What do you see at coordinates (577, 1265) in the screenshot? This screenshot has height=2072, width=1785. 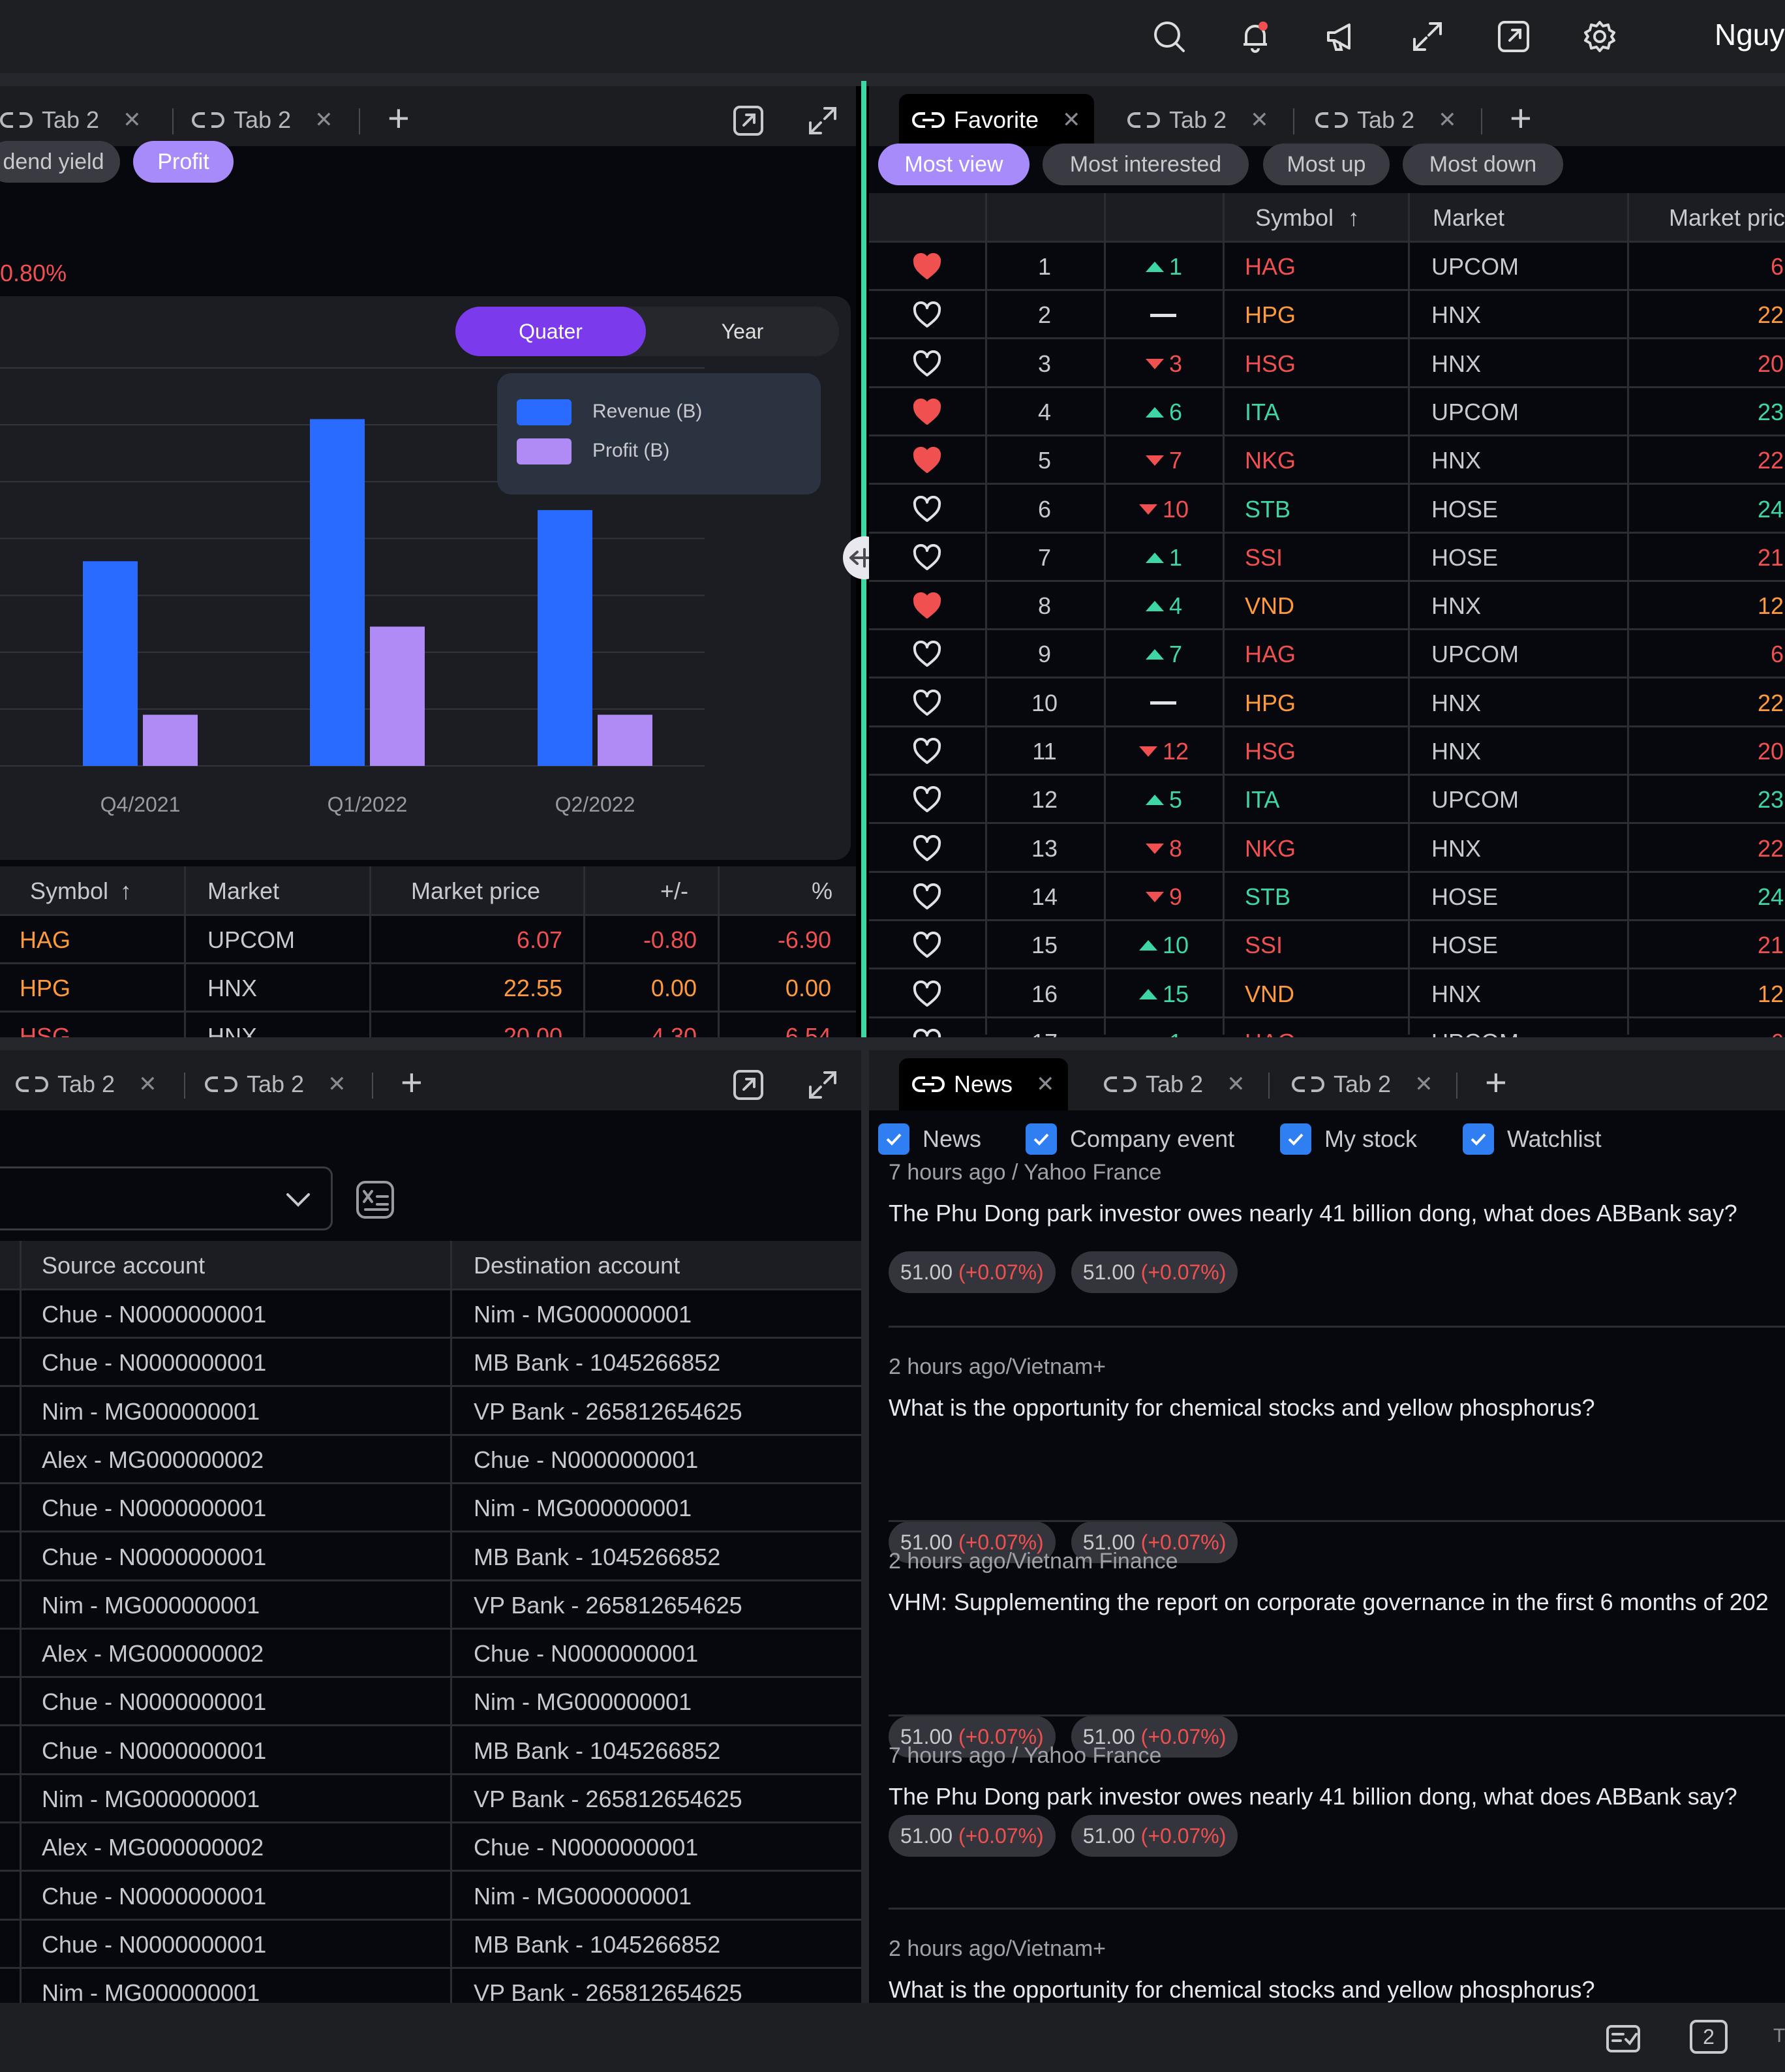 I see `column-header-destination: Destination account` at bounding box center [577, 1265].